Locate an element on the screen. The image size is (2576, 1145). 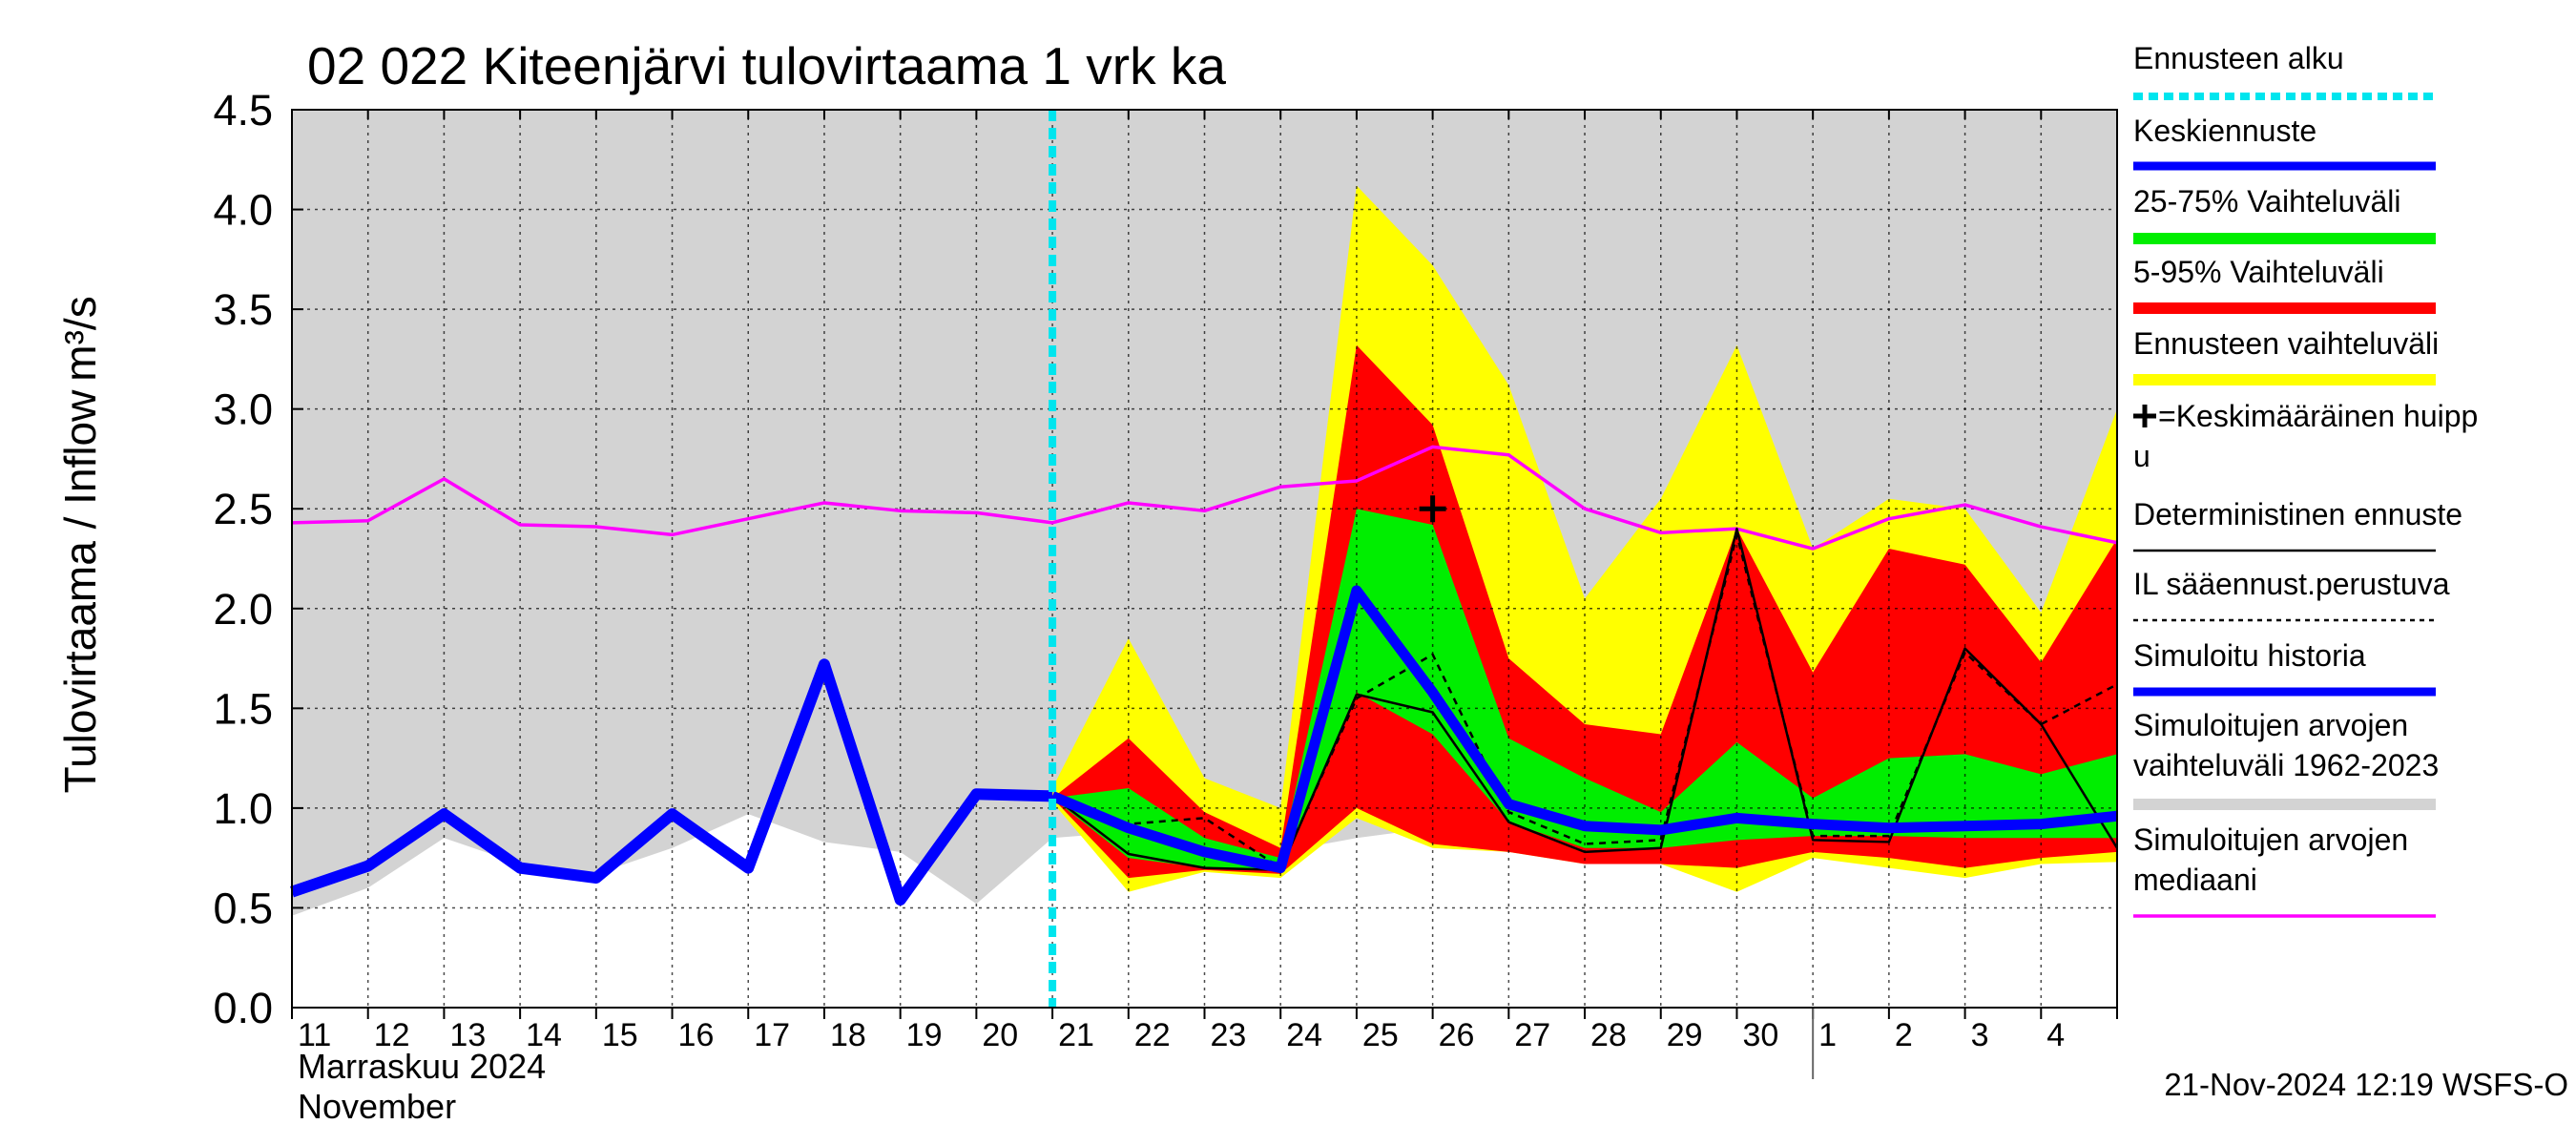
y-tick-label: 0.0 is located at coordinates (243, 1008).